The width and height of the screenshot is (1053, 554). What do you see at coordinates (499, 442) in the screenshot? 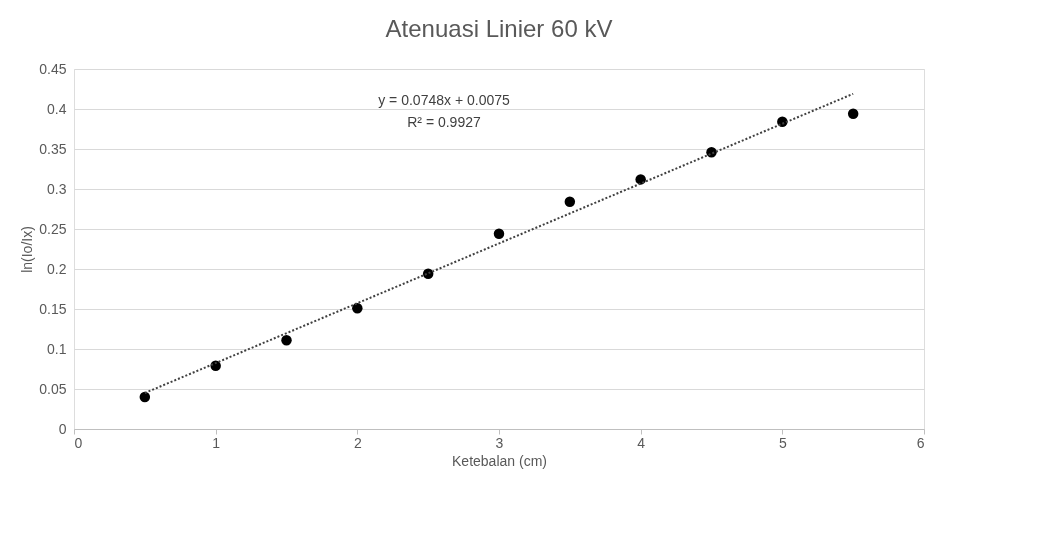
I see `x-tick-label: 3` at bounding box center [499, 442].